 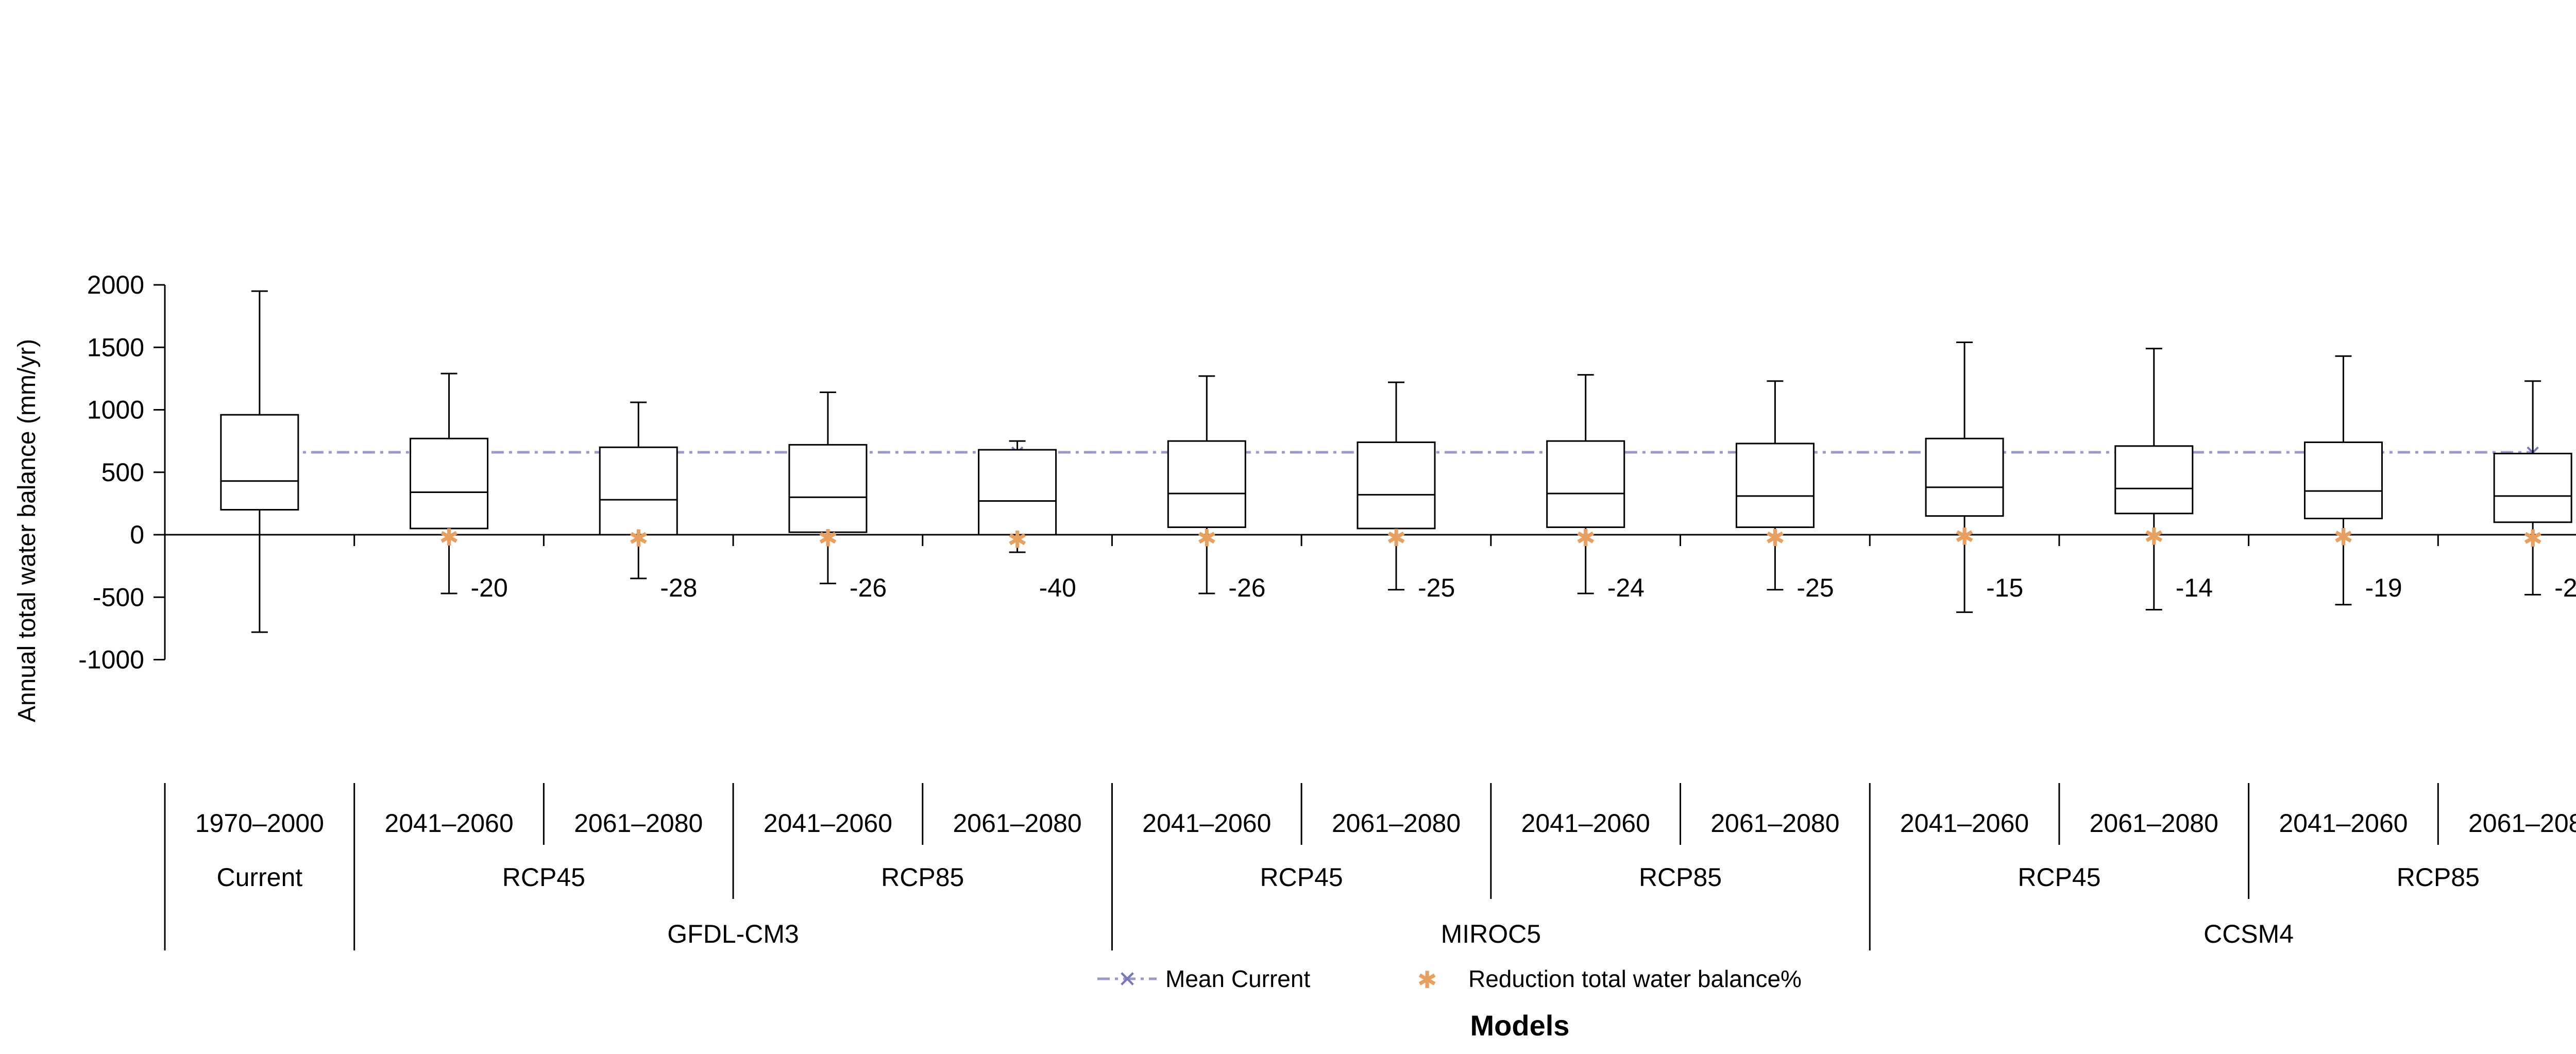 I want to click on reduction-label: -24, so click(x=1626, y=587).